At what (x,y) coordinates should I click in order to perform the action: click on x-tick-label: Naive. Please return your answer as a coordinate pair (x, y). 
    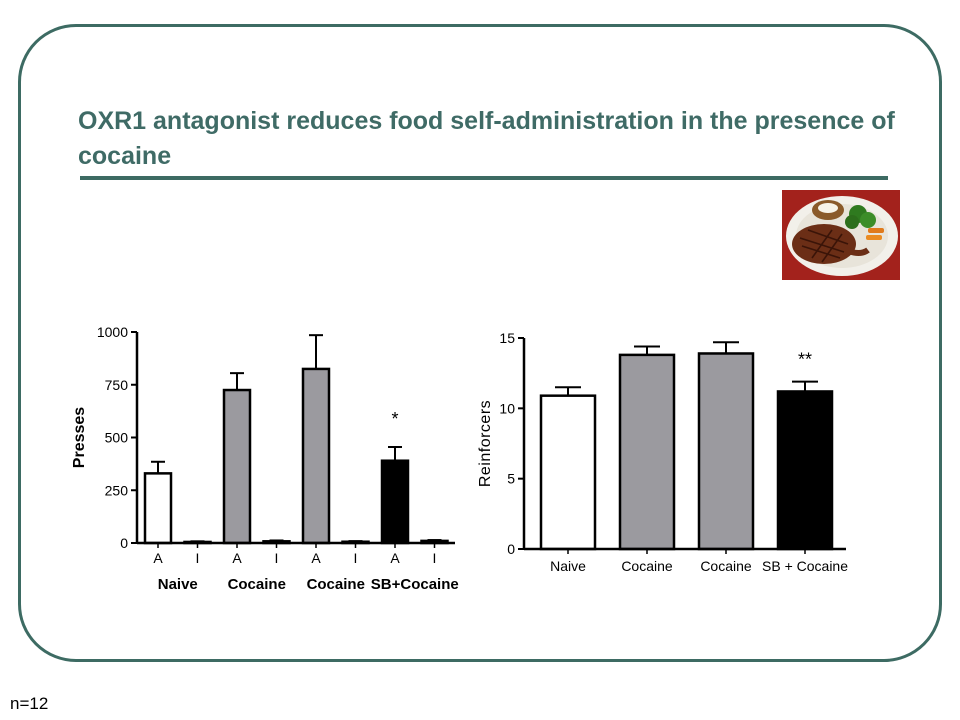
    Looking at the image, I should click on (568, 566).